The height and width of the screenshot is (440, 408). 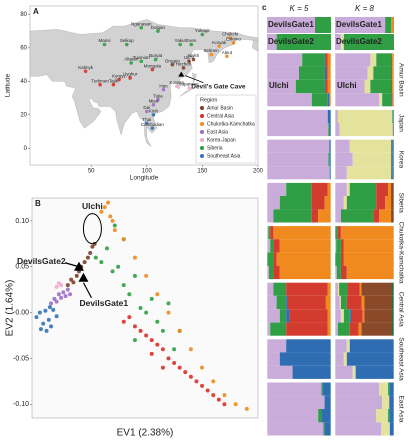 What do you see at coordinates (400, 80) in the screenshot?
I see `group-label: Amur Basin` at bounding box center [400, 80].